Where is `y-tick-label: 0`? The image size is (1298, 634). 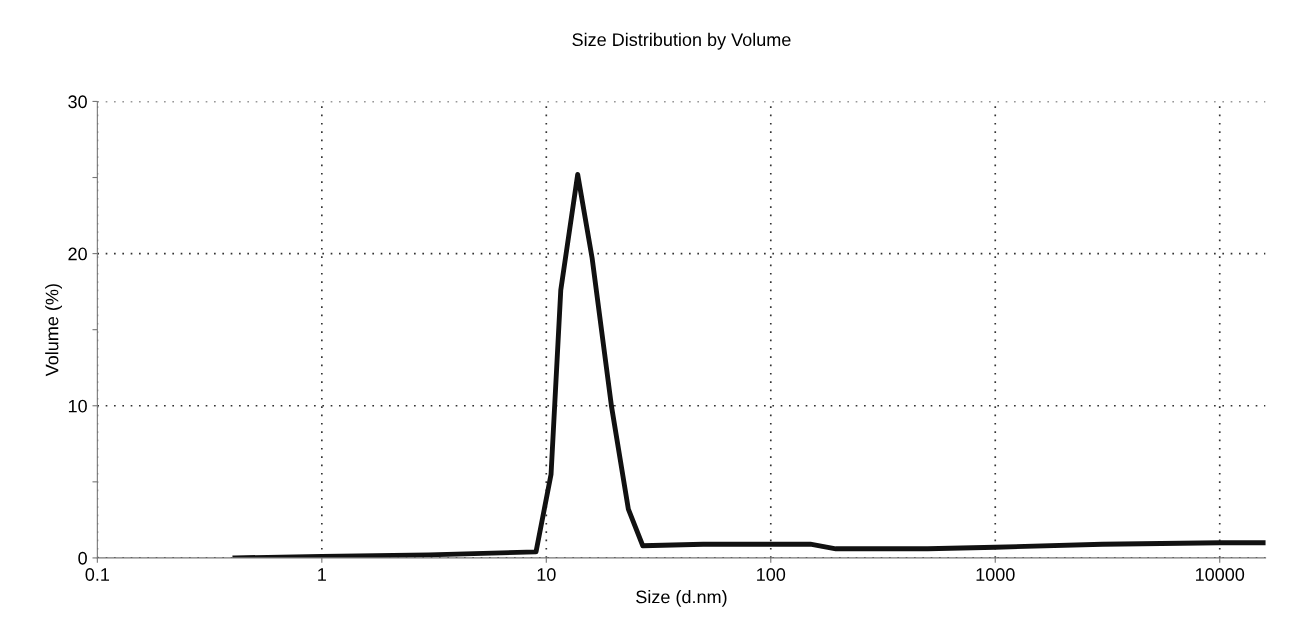
y-tick-label: 0 is located at coordinates (82, 558).